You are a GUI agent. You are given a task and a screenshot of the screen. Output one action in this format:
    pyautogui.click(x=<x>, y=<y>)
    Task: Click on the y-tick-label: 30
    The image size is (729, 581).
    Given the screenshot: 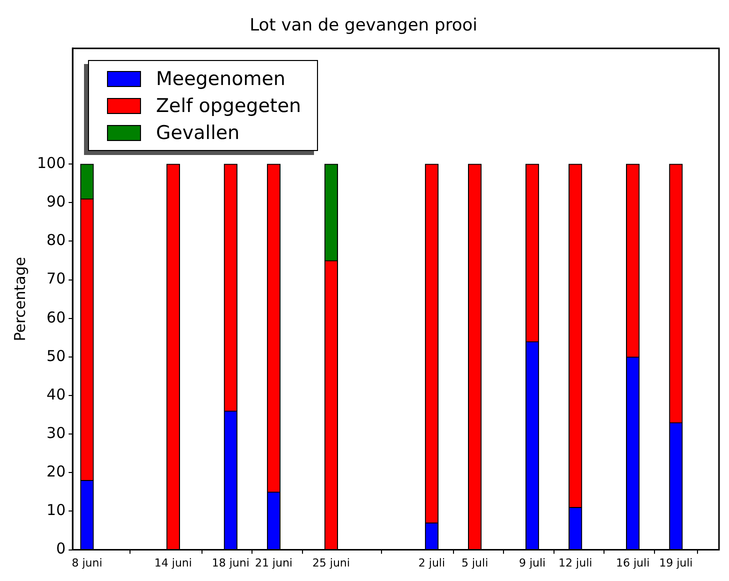 What is the action you would take?
    pyautogui.click(x=56, y=433)
    